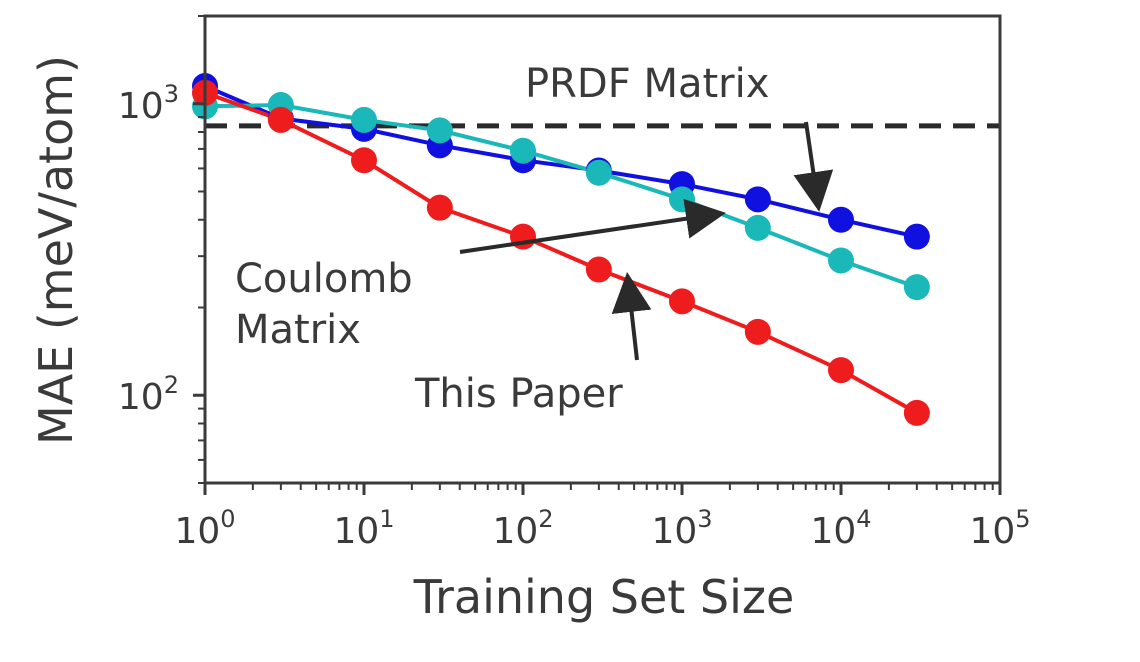 Image resolution: width=1140 pixels, height=662 pixels. Describe the element at coordinates (518, 394) in the screenshot. I see `annotation-this-paper: This Paper` at that location.